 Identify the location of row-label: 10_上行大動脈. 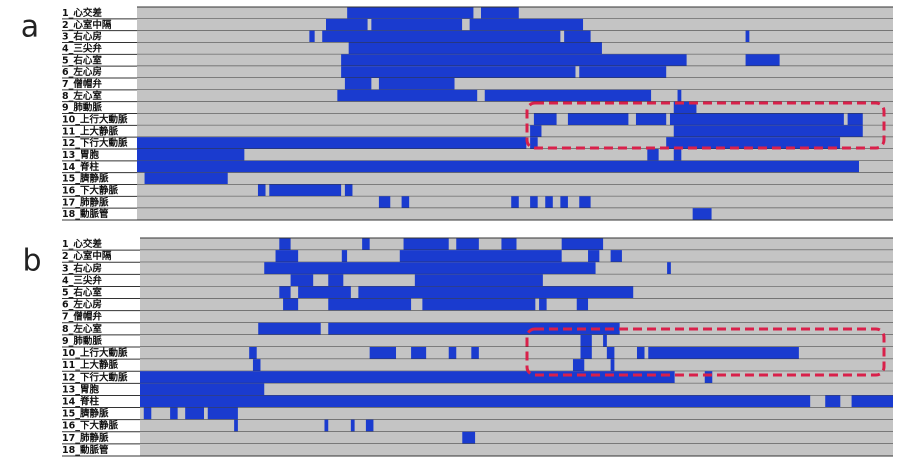
(95, 353).